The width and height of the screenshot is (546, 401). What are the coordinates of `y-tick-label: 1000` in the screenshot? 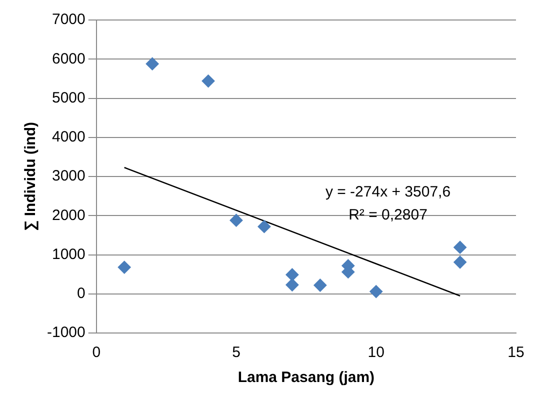 It's located at (69, 254).